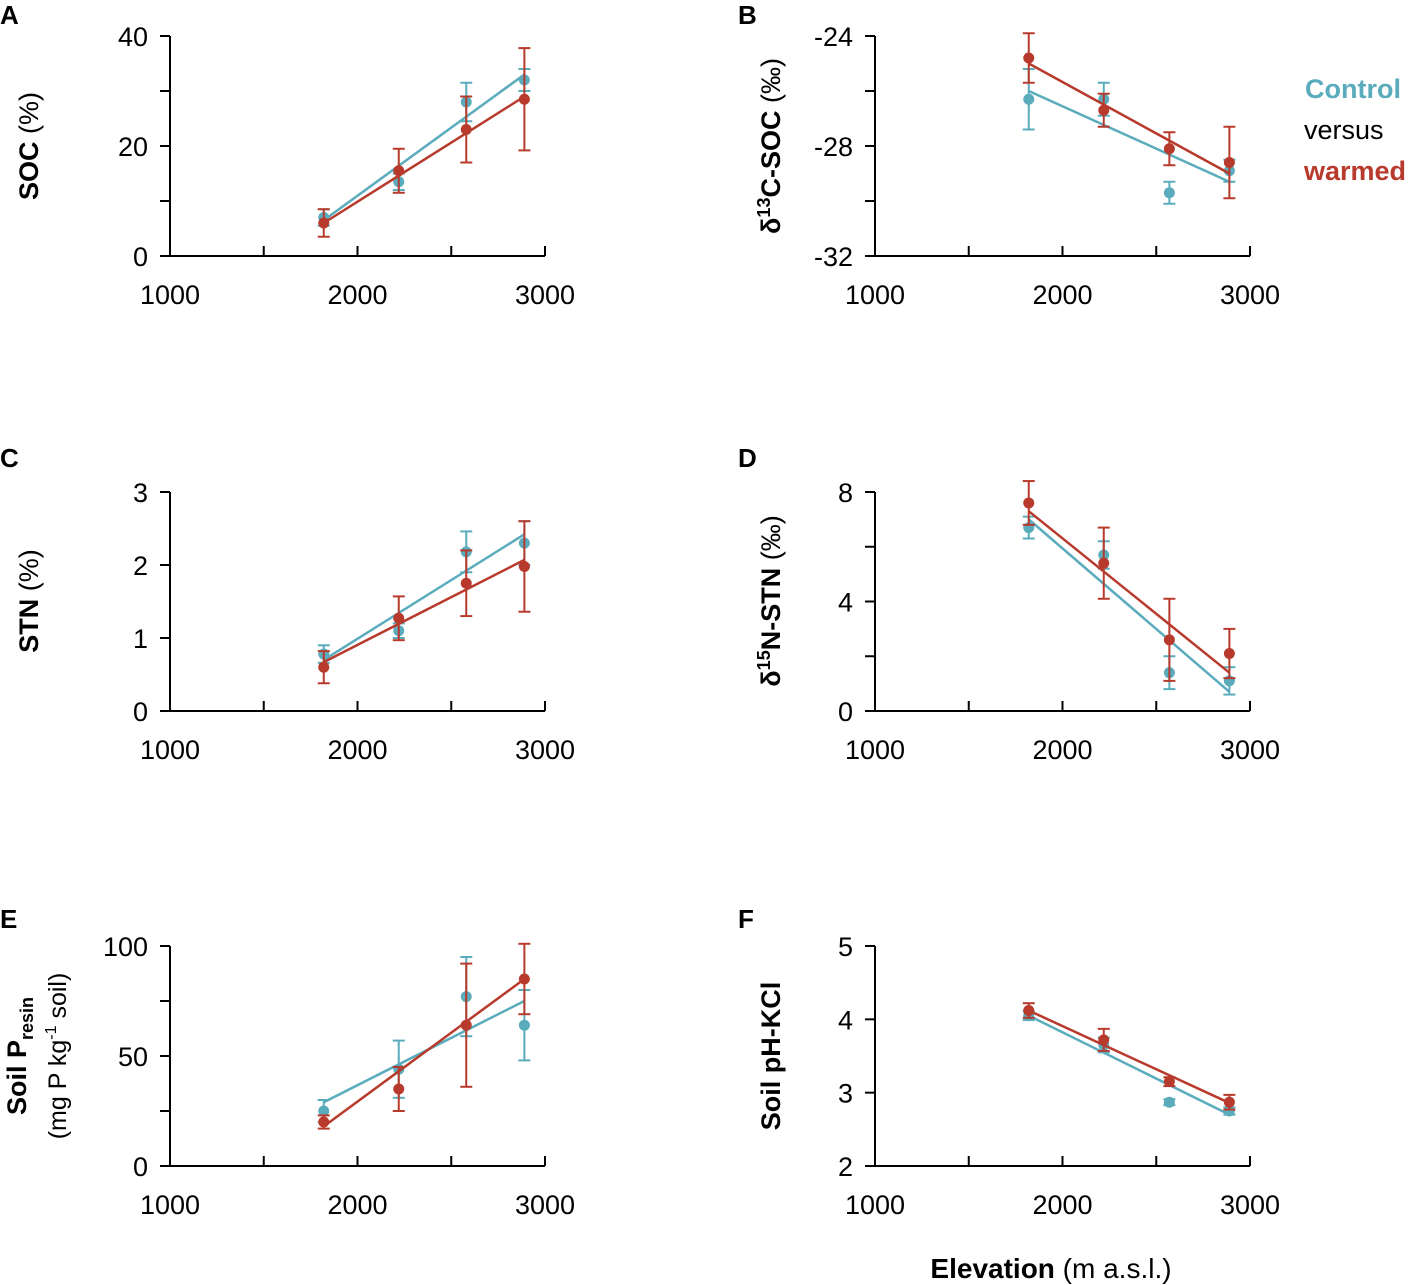 The width and height of the screenshot is (1418, 1285). Describe the element at coordinates (1009, 1062) in the screenshot. I see `panel-f: F 1000 2000 3000 2 3 4 5 Soil pH-KCl` at that location.